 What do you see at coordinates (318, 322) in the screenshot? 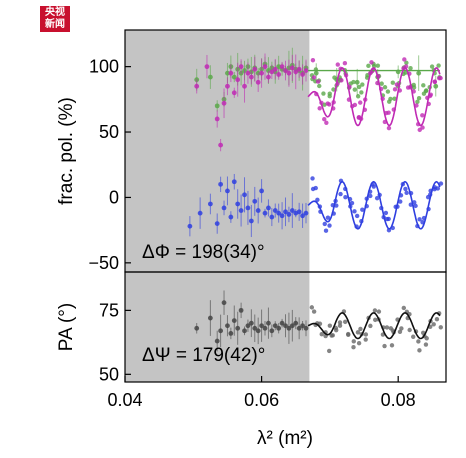
I see `bottom-panel-marks` at bounding box center [318, 322].